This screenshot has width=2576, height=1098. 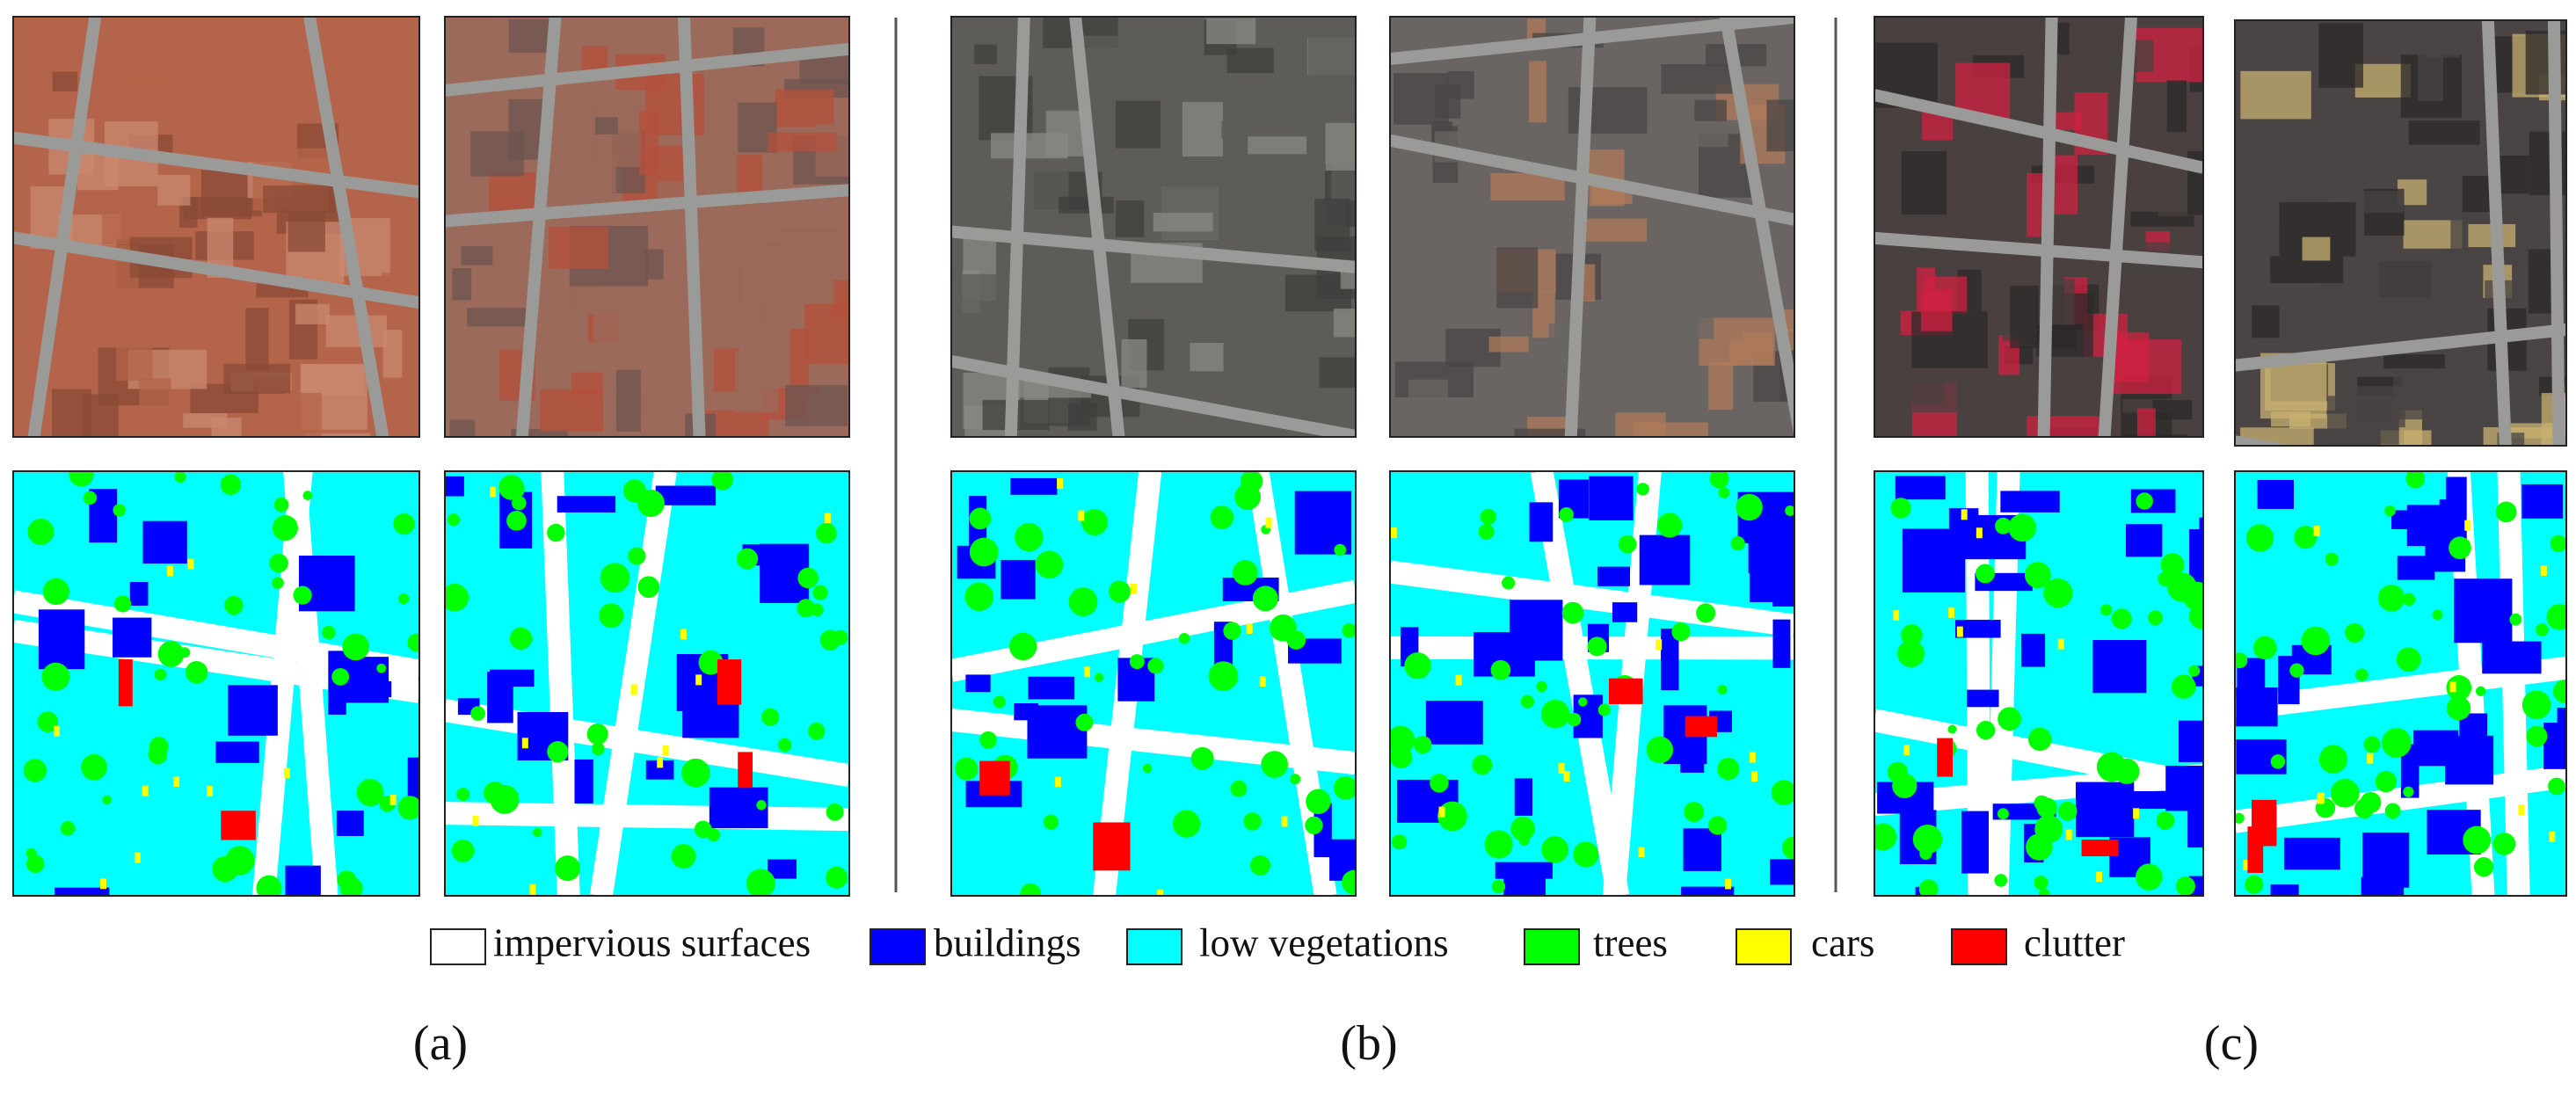 What do you see at coordinates (2039, 683) in the screenshot?
I see `map-border` at bounding box center [2039, 683].